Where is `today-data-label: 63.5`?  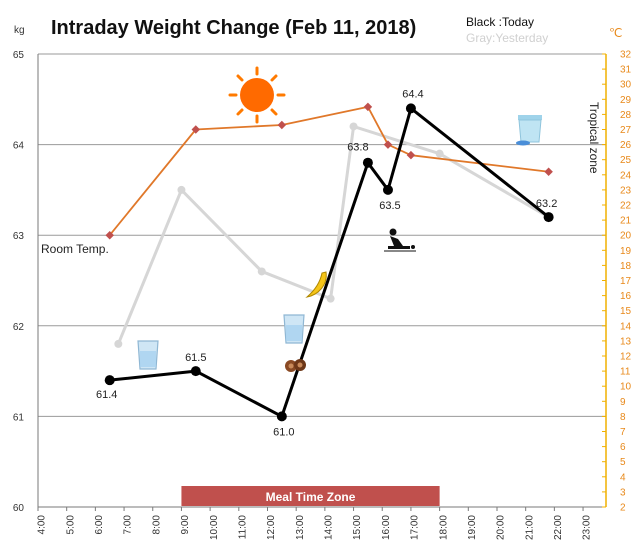 today-data-label: 63.5 is located at coordinates (389, 206).